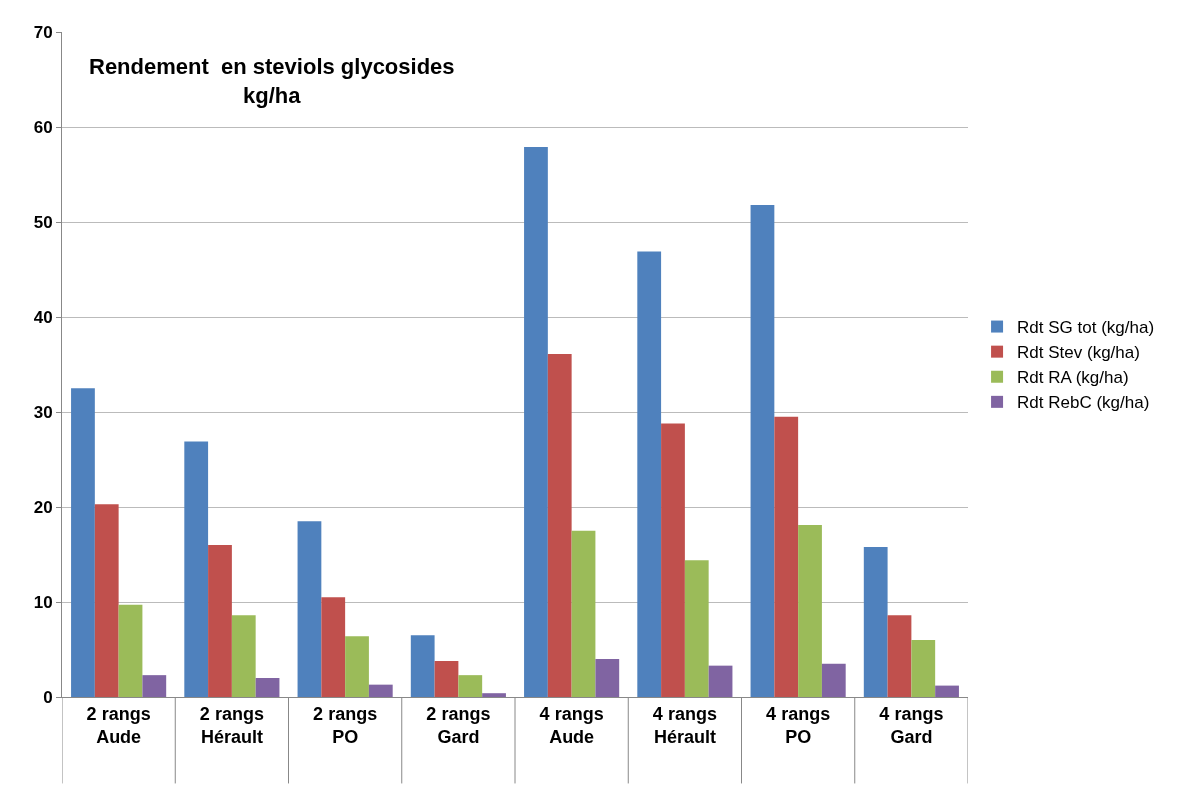 This screenshot has width=1202, height=787. I want to click on x-tick-label: 2 rangs Aude, so click(118, 725).